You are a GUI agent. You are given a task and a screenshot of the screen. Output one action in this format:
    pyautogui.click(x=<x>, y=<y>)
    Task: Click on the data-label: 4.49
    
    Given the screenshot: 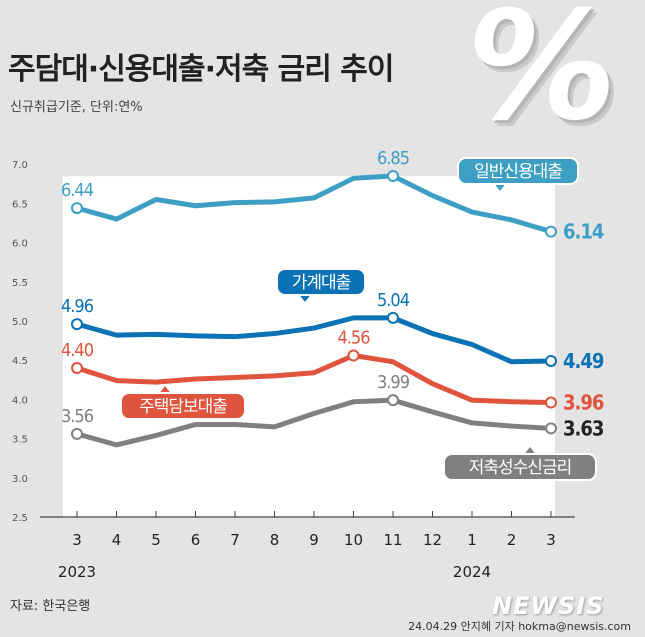 What is the action you would take?
    pyautogui.click(x=583, y=361)
    